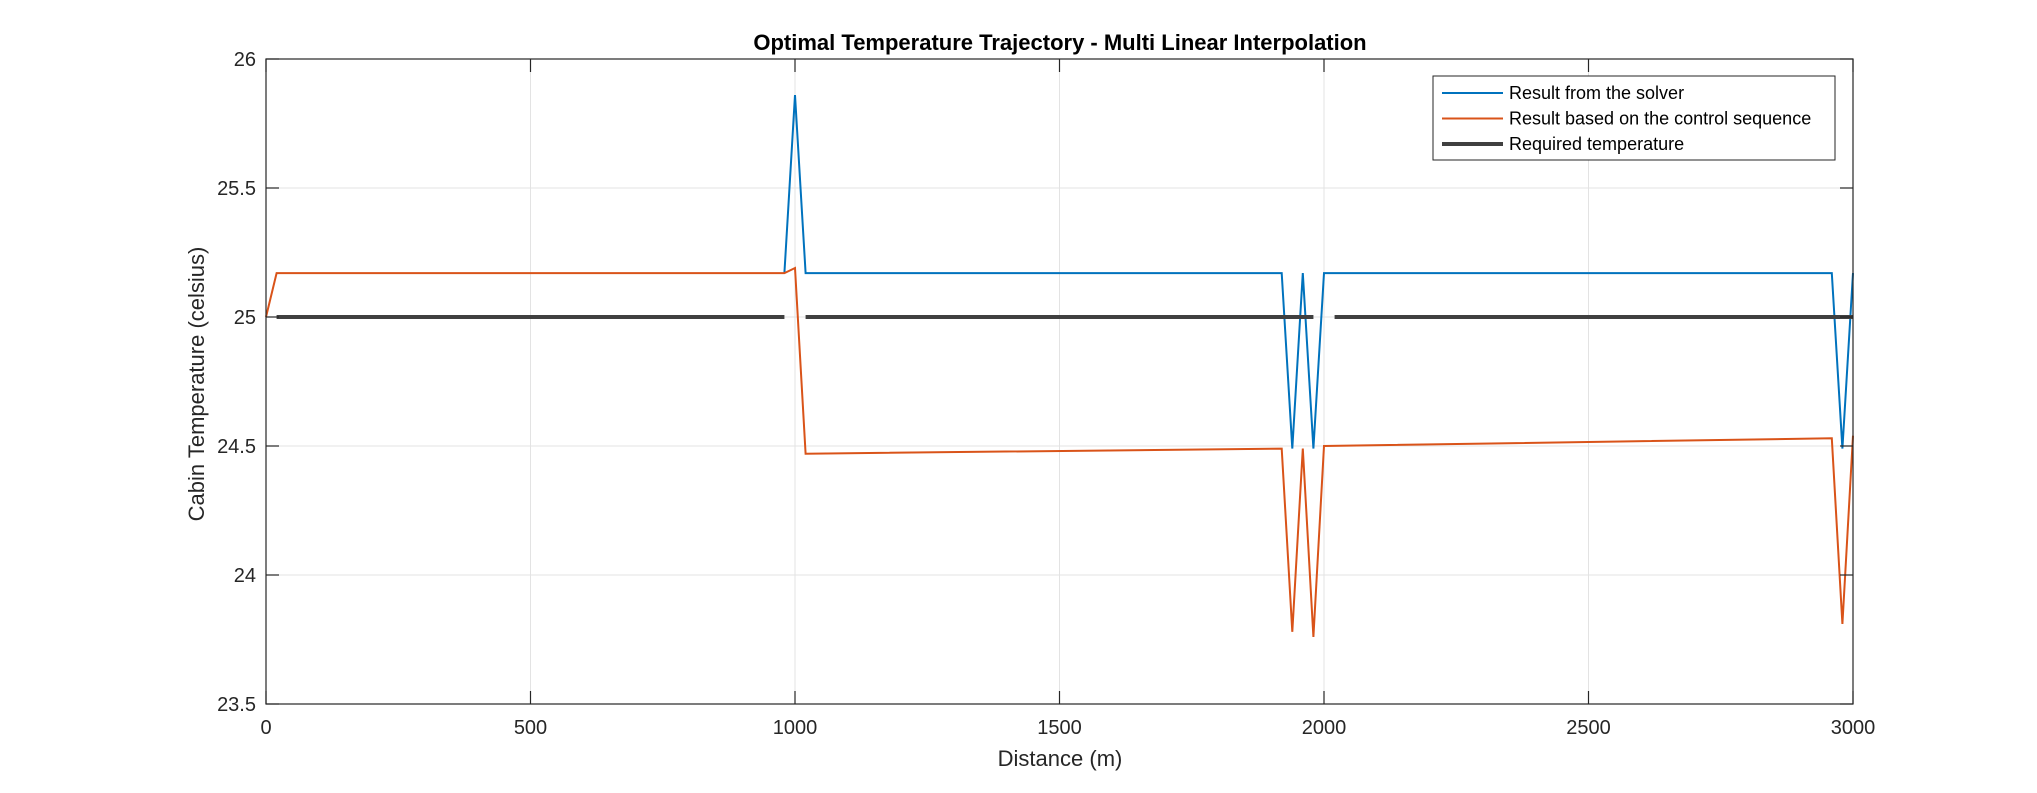 The height and width of the screenshot is (793, 2037). I want to click on x-tick-label: 2000, so click(1324, 728).